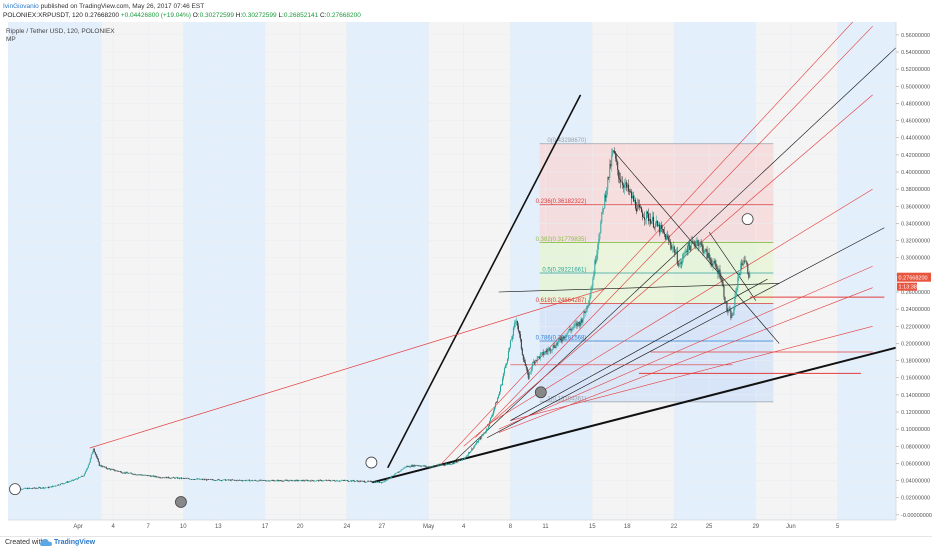  Describe the element at coordinates (75, 542) in the screenshot. I see `tradingview-brand: TradingView` at that location.